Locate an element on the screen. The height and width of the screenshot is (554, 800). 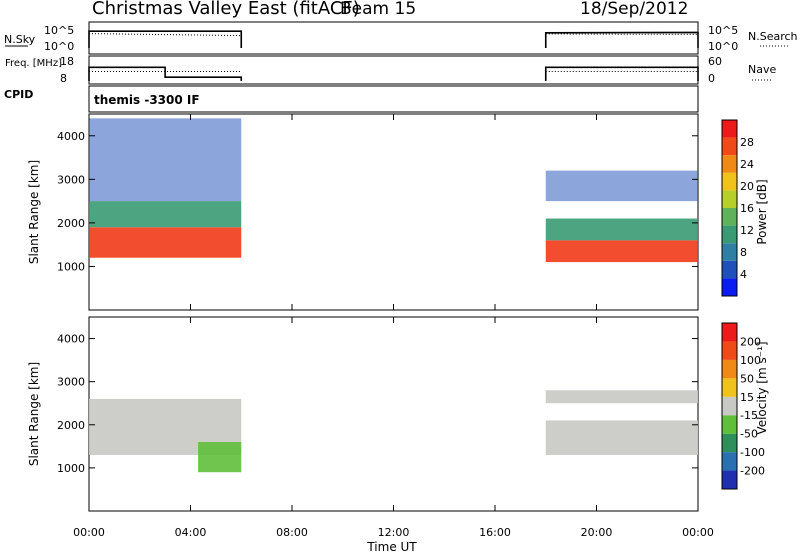
nsky-right-ytick-top: 10^5 is located at coordinates (723, 30).